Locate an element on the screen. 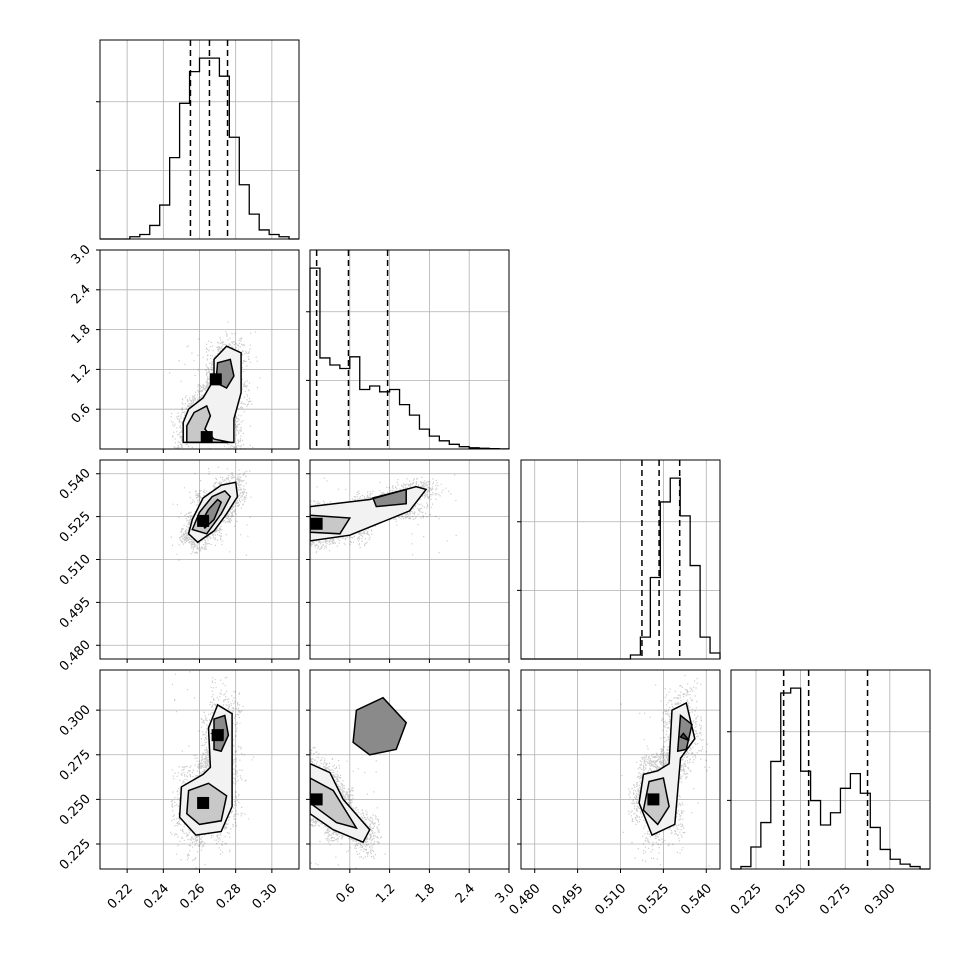  x-tick-label: 1.2 is located at coordinates (385, 893).